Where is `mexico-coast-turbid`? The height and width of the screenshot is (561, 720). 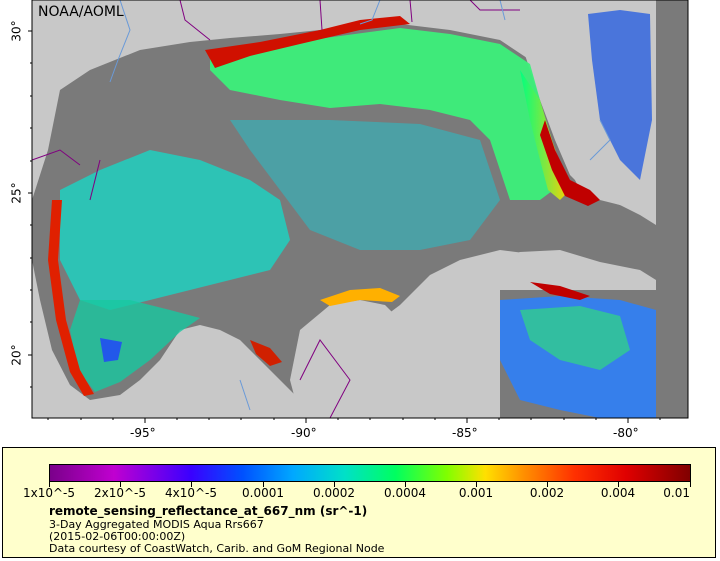
mexico-coast-turbid is located at coordinates (71, 298).